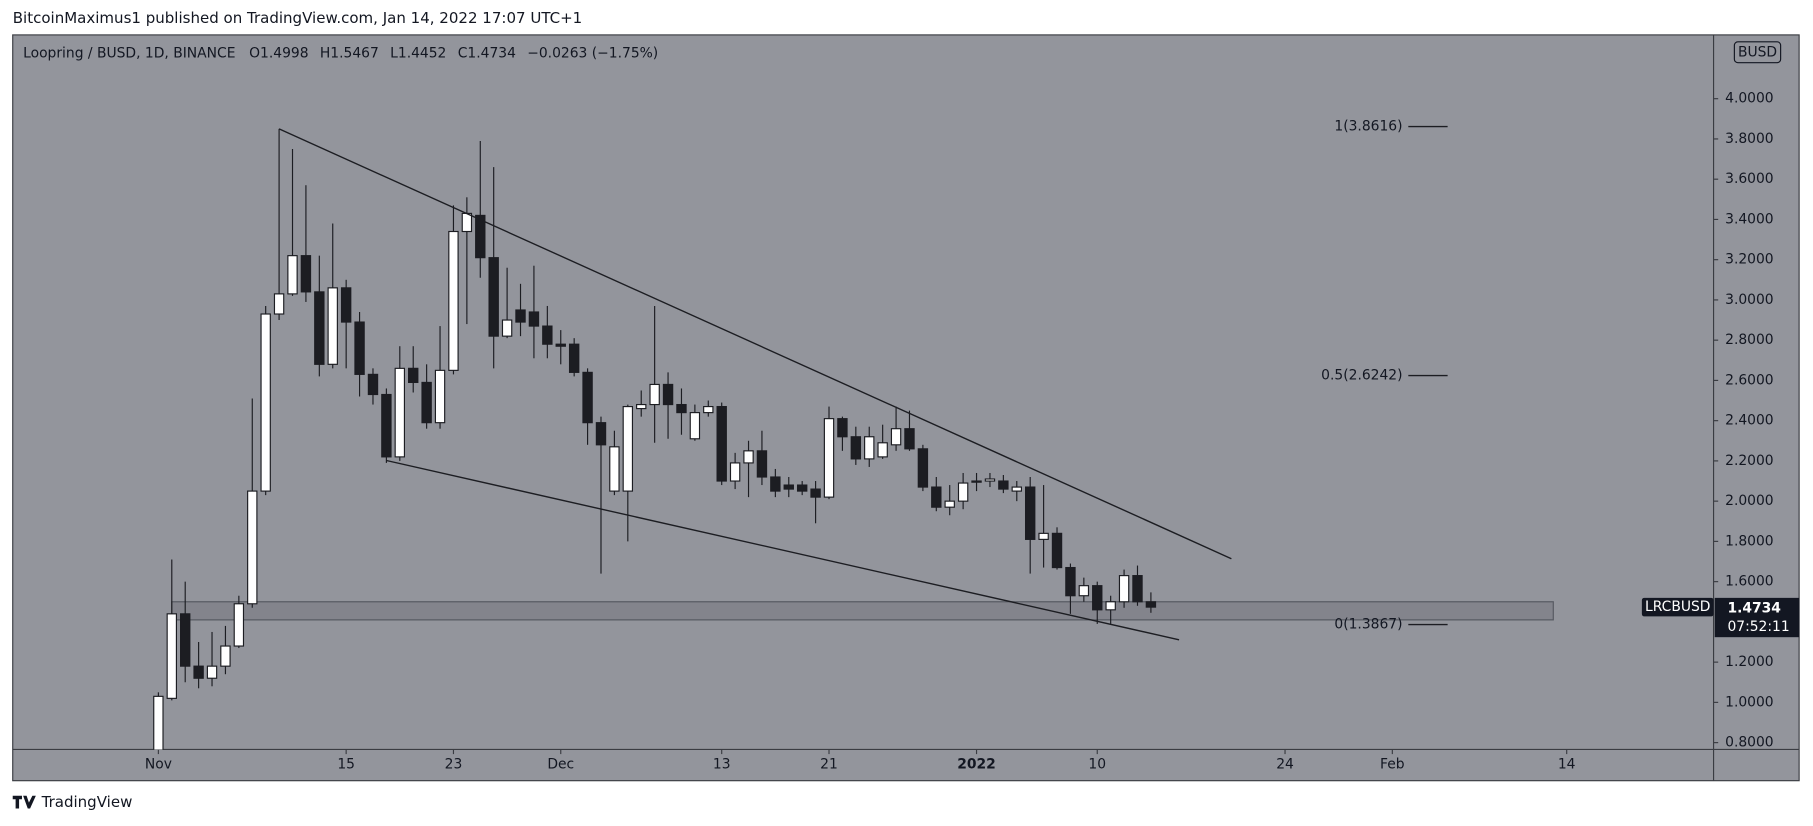  I want to click on x-tick-label: 14, so click(1567, 765).